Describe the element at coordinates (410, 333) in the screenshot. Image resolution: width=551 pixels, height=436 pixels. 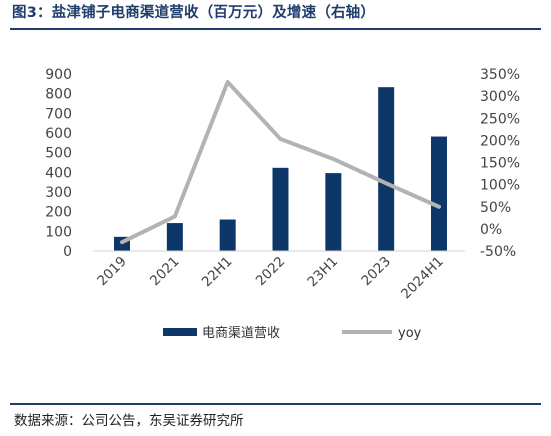
I see `legend-line-label: yoy` at that location.